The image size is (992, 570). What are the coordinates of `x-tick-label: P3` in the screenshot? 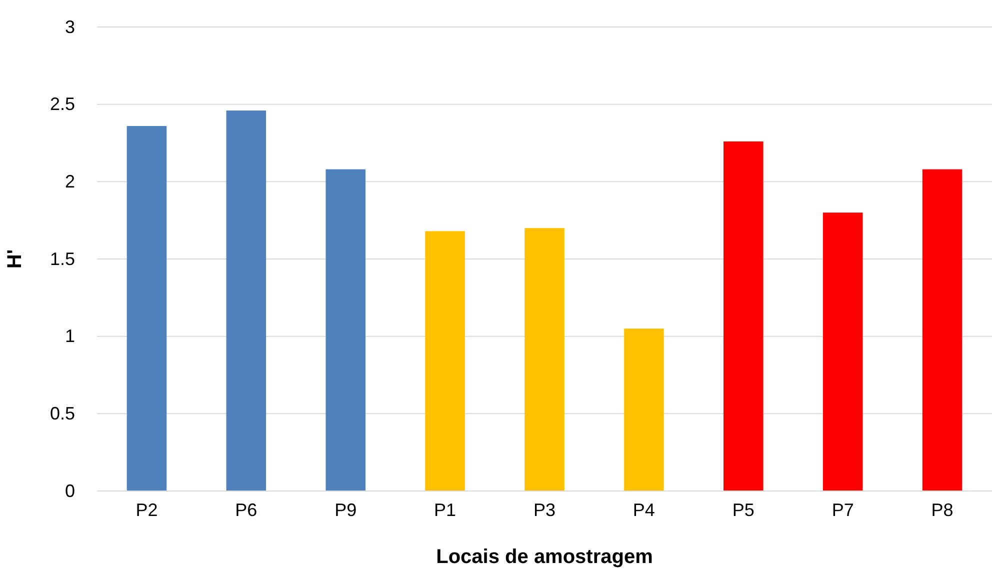 It's located at (544, 510).